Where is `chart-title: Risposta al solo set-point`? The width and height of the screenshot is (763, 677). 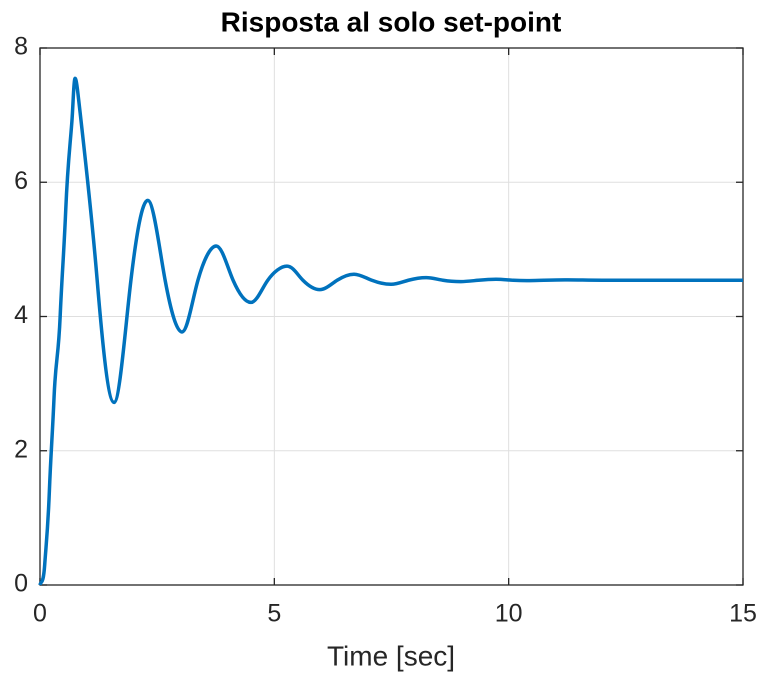
chart-title: Risposta al solo set-point is located at coordinates (391, 21).